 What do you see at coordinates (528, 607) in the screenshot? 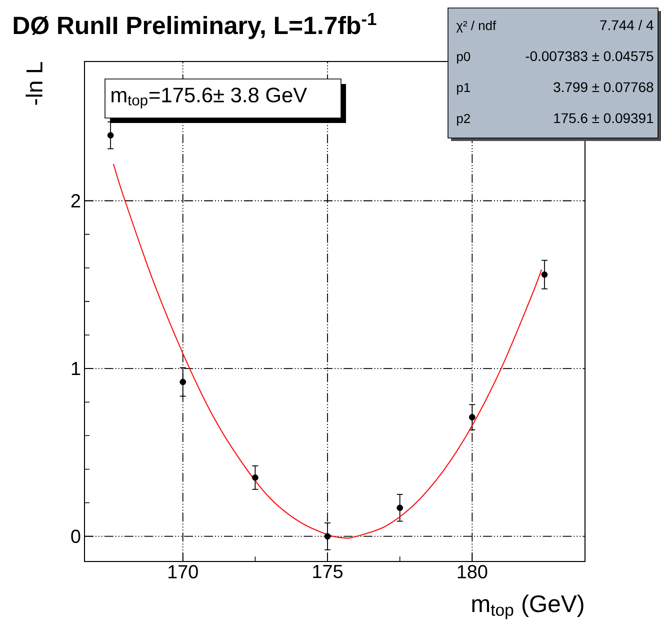
I see `x-axis-title: m$_{top}$ (GeV)` at bounding box center [528, 607].